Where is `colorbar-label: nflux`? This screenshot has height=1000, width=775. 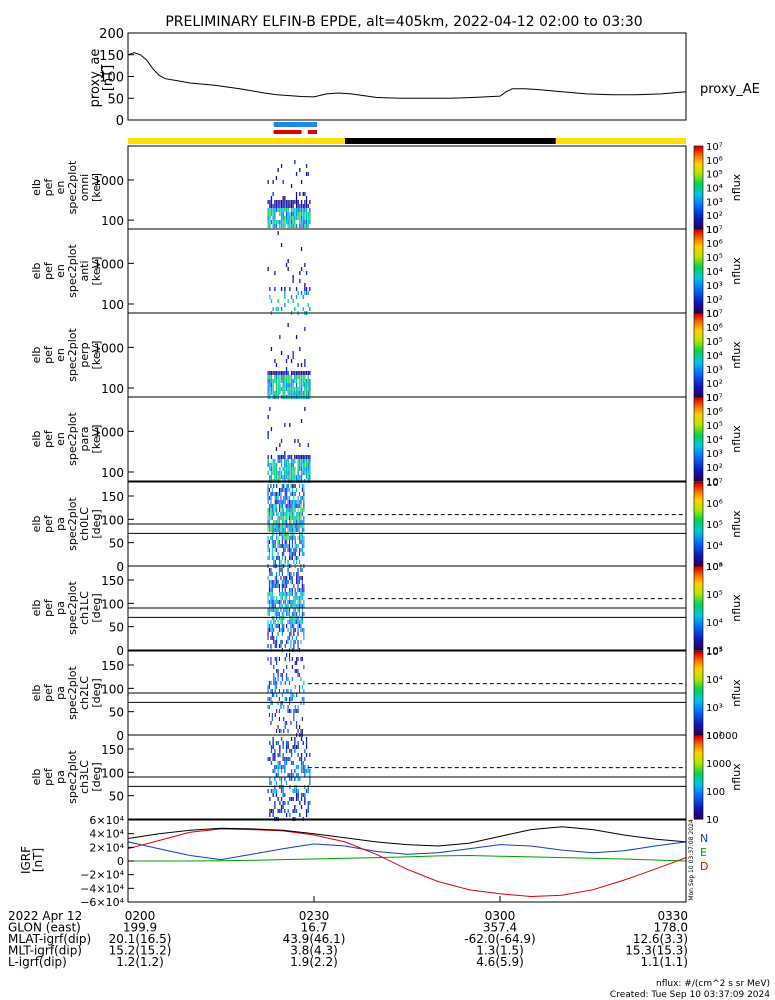
colorbar-label: nflux is located at coordinates (736, 608).